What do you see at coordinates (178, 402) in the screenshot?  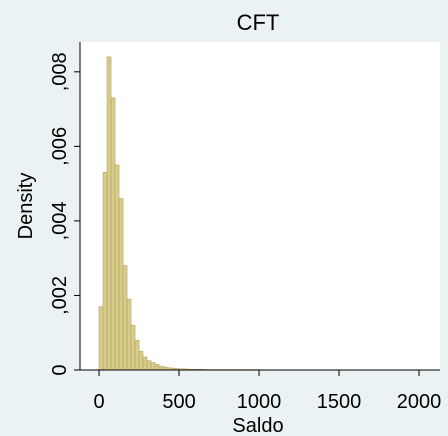 I see `x-tick-label: 500` at bounding box center [178, 402].